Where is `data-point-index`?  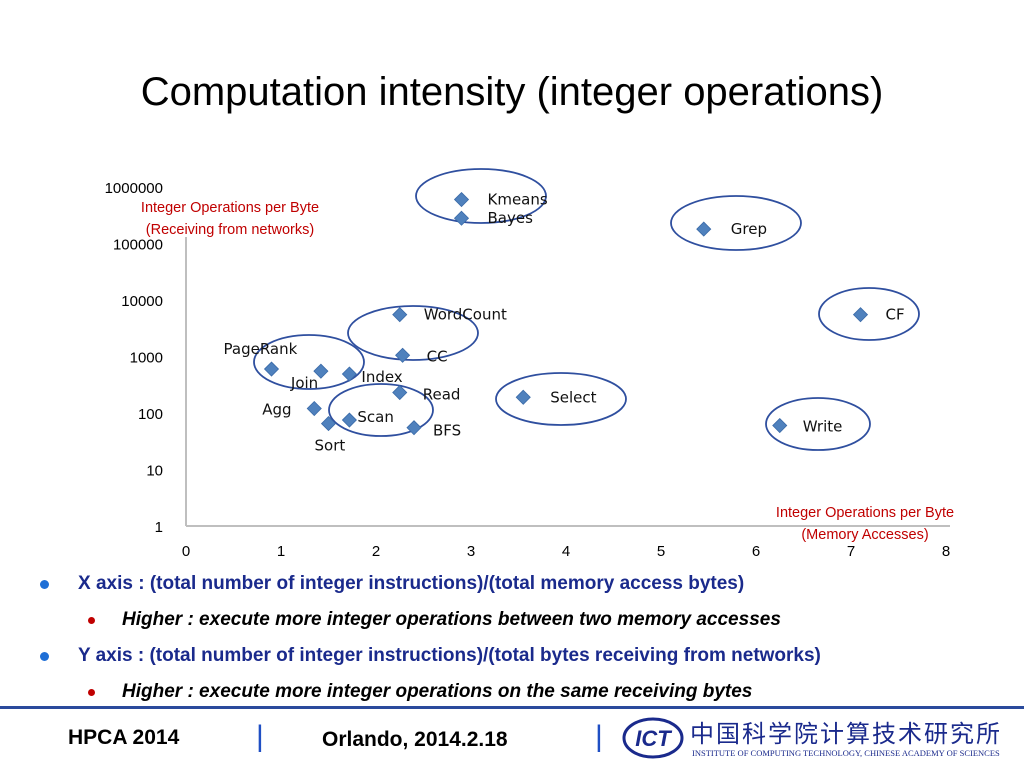 data-point-index is located at coordinates (349, 374).